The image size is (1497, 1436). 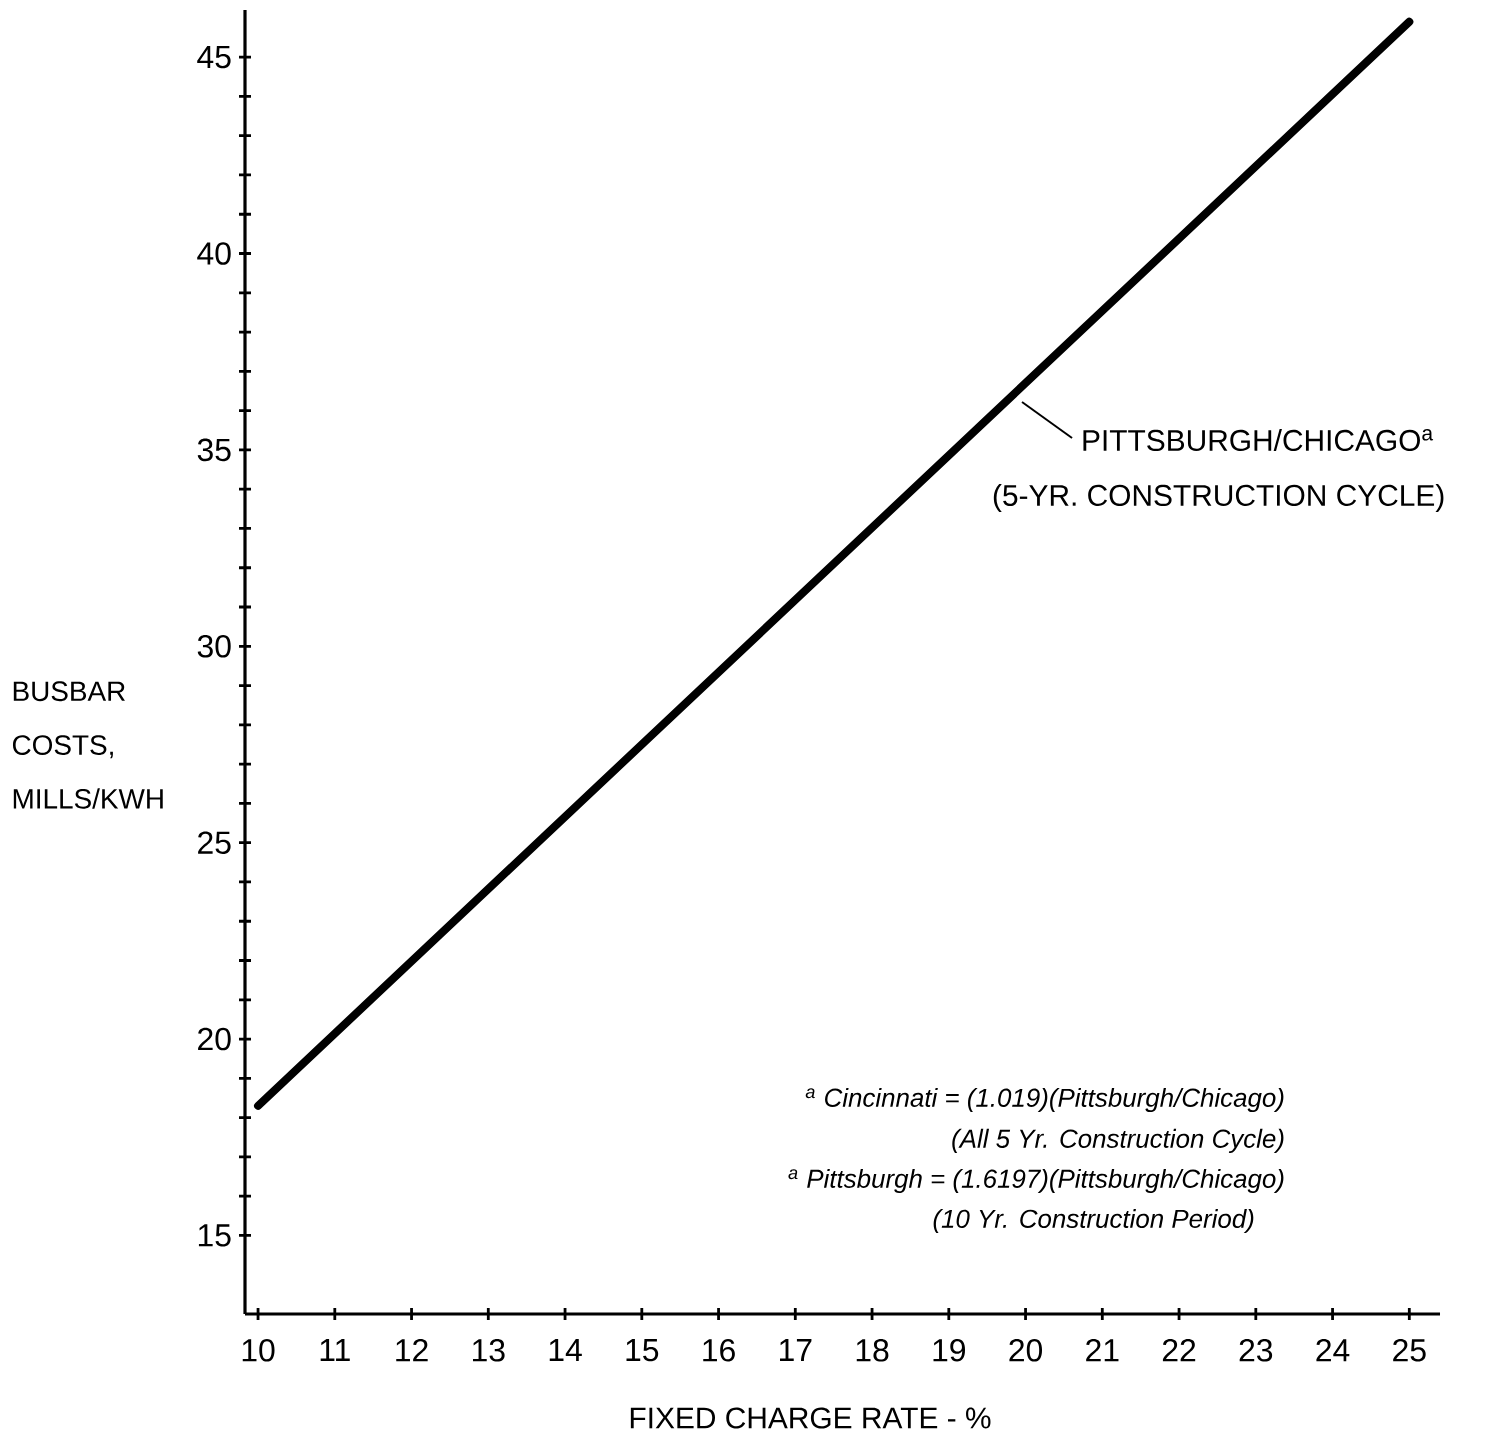 What do you see at coordinates (1179, 1350) in the screenshot?
I see `x-tick-label: 22` at bounding box center [1179, 1350].